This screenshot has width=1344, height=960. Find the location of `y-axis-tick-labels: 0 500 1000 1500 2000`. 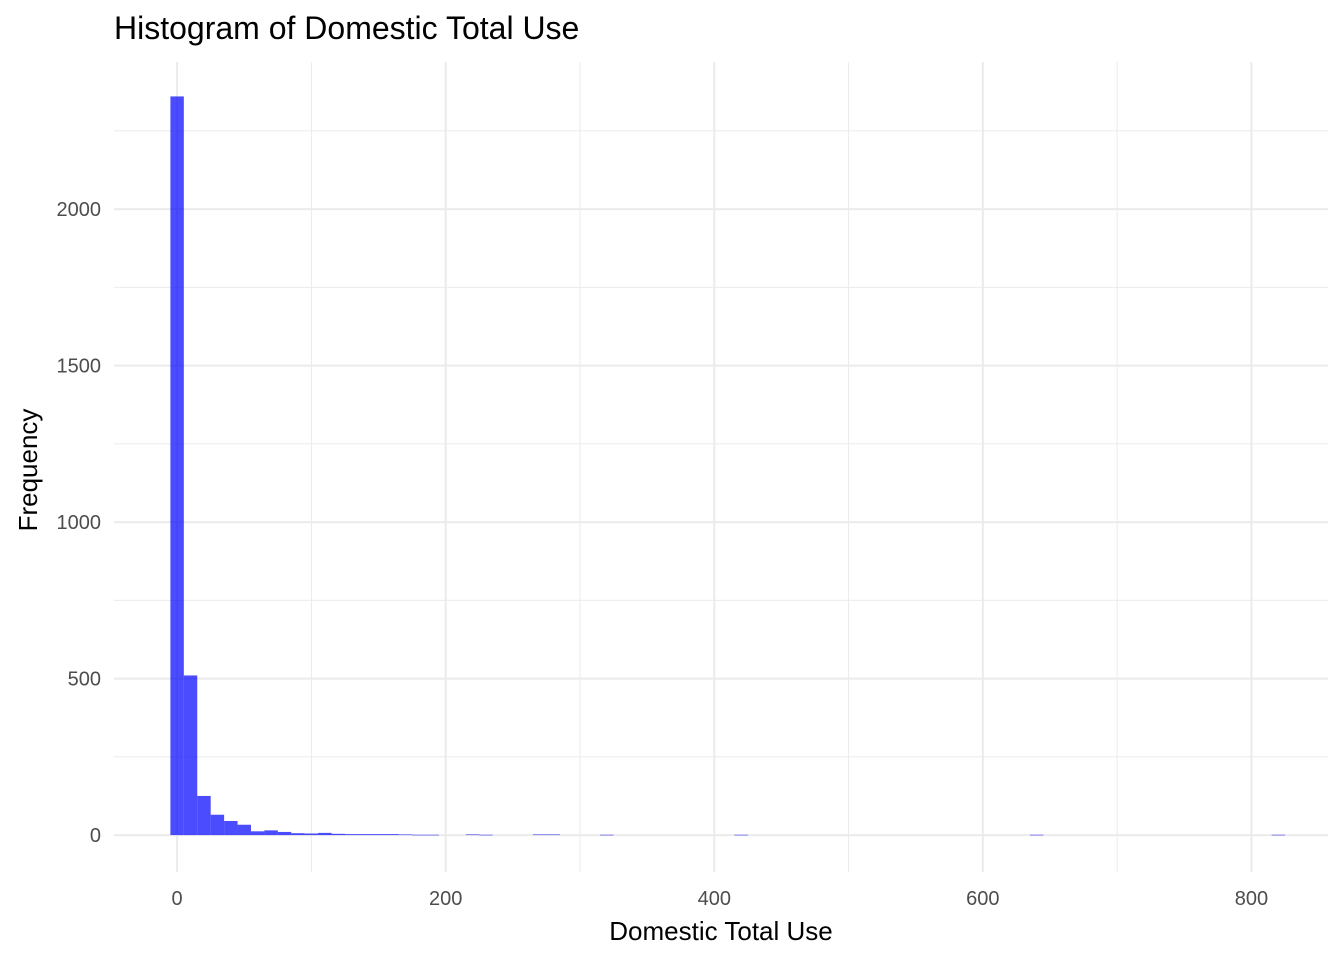

y-axis-tick-labels: 0 500 1000 1500 2000 is located at coordinates (79, 523).